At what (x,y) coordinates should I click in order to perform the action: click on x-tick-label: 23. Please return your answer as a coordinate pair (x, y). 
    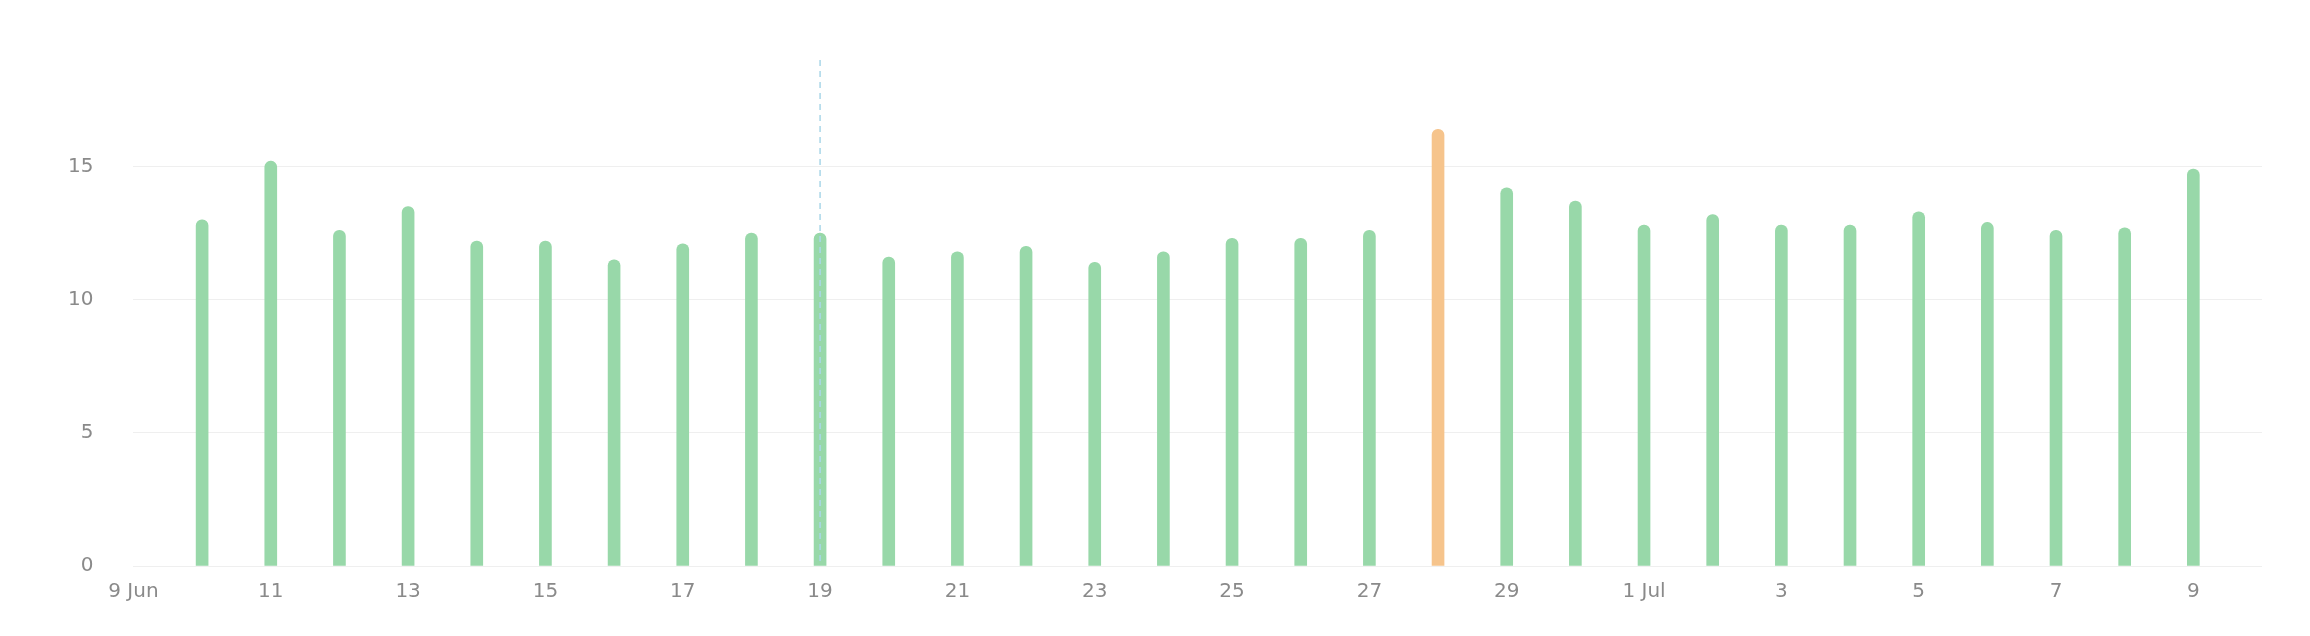
    Looking at the image, I should click on (1095, 590).